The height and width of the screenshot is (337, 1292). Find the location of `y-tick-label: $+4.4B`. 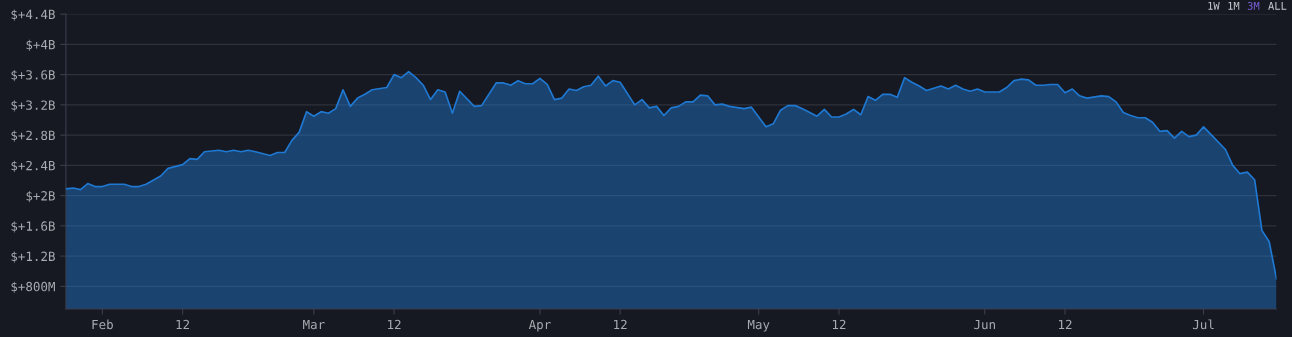

y-tick-label: $+4.4B is located at coordinates (33, 15).